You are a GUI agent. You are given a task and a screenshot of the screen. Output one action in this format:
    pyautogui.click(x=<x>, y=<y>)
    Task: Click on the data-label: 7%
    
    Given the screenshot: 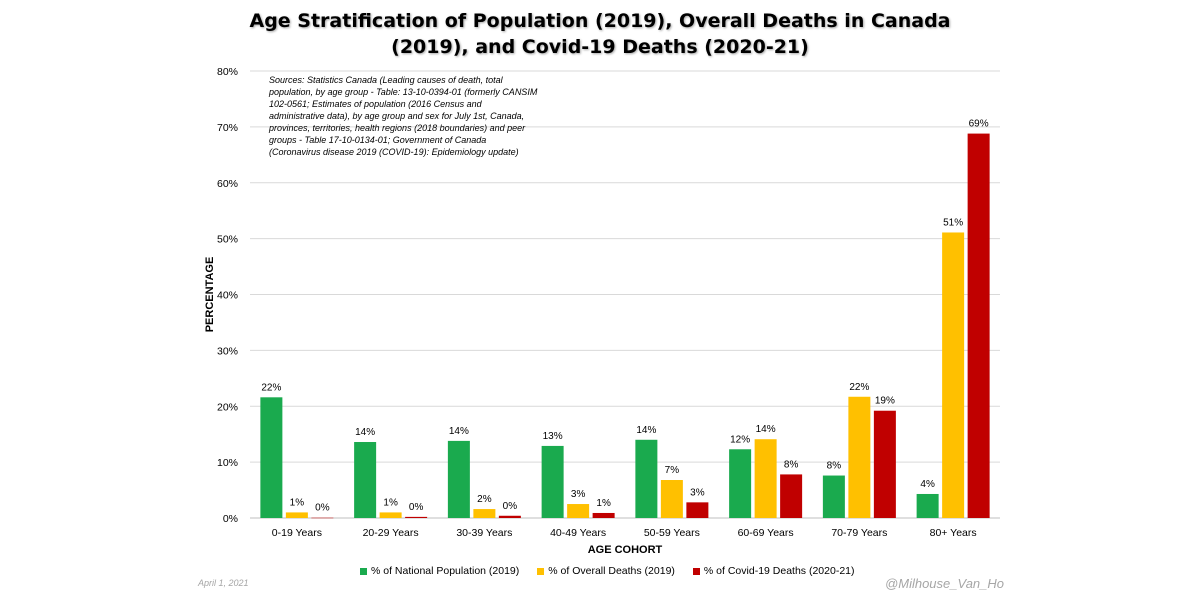 What is the action you would take?
    pyautogui.click(x=672, y=470)
    